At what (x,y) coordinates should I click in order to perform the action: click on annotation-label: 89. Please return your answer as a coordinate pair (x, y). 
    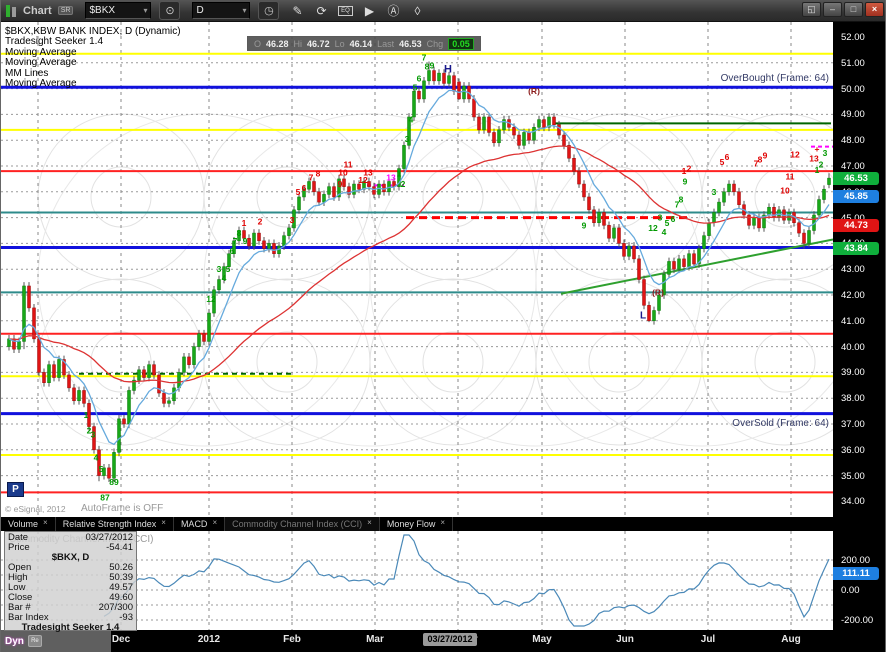
    Looking at the image, I should click on (114, 482).